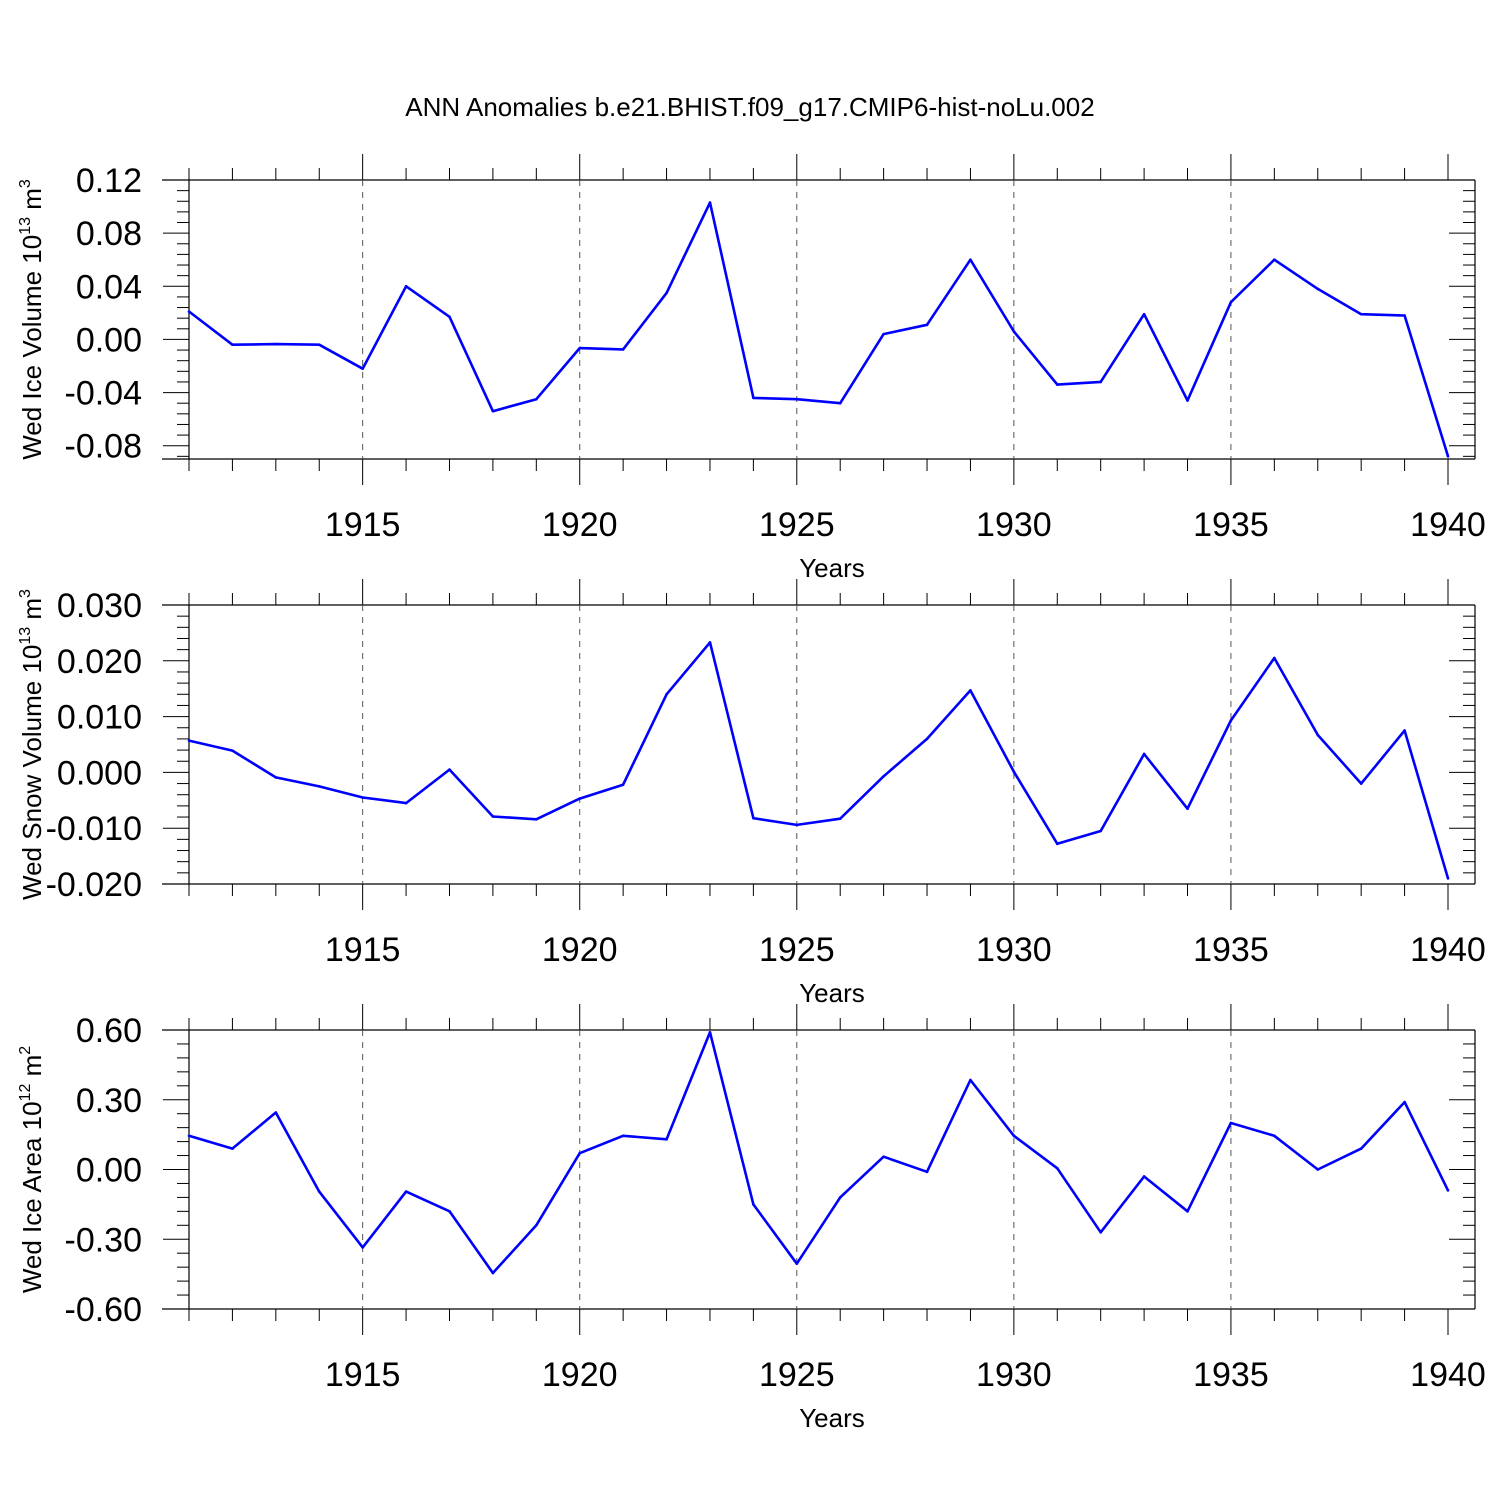 This screenshot has height=1500, width=1500. What do you see at coordinates (104, 1240) in the screenshot?
I see `y-tick-label: -0.30` at bounding box center [104, 1240].